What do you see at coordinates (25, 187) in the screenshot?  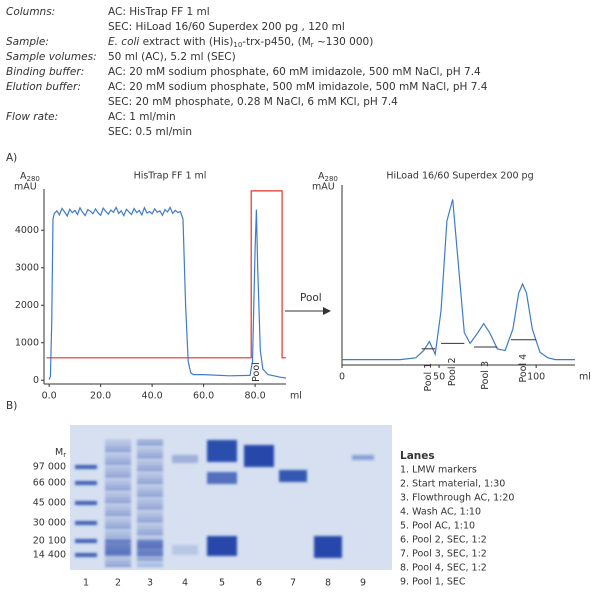 I see `y-axis-unit: mAU` at bounding box center [25, 187].